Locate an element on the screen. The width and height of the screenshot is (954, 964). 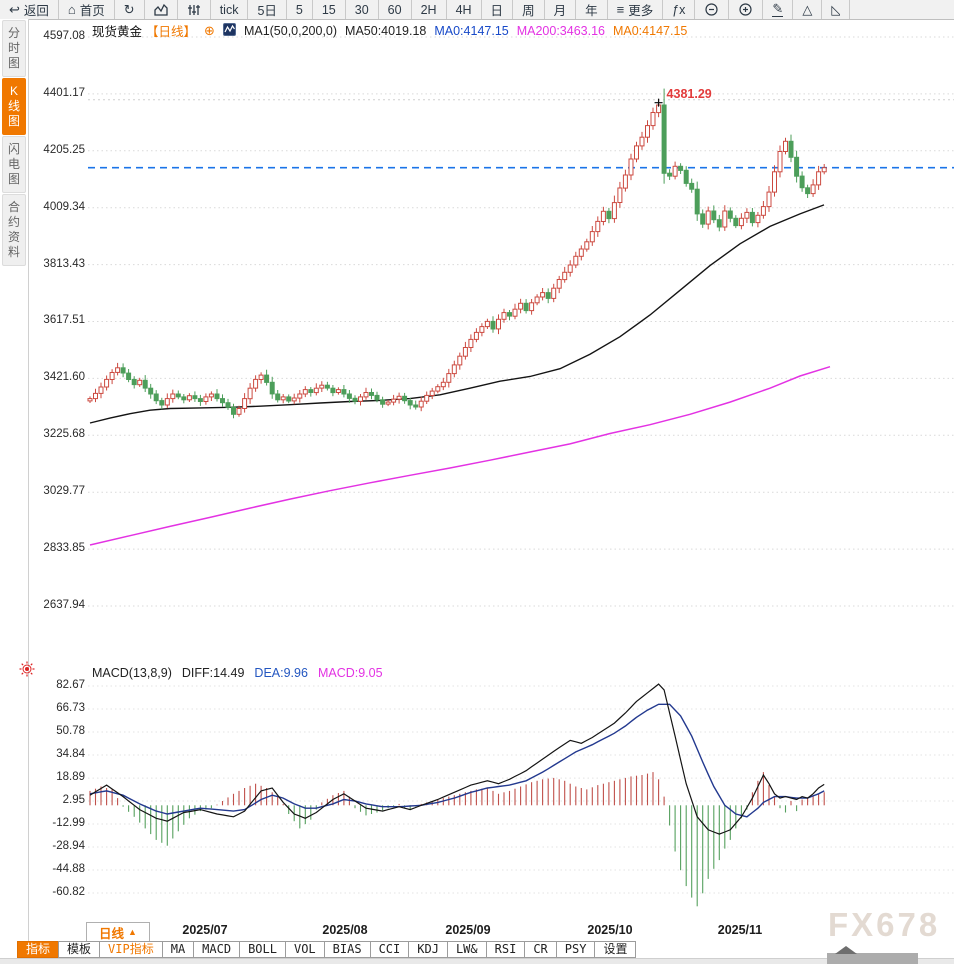
period-dropdown-button: 日线 ▲ is located at coordinates (118, 932).